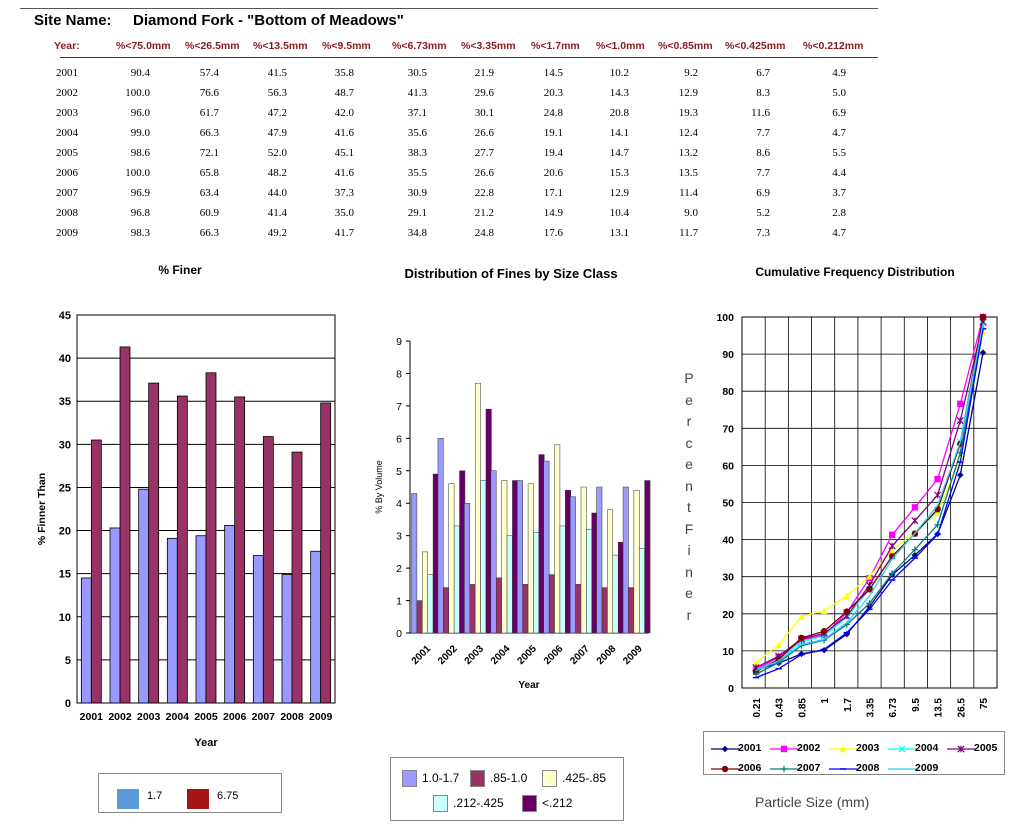 This screenshot has height=833, width=1025. I want to click on table-cell: 7.7, so click(763, 133).